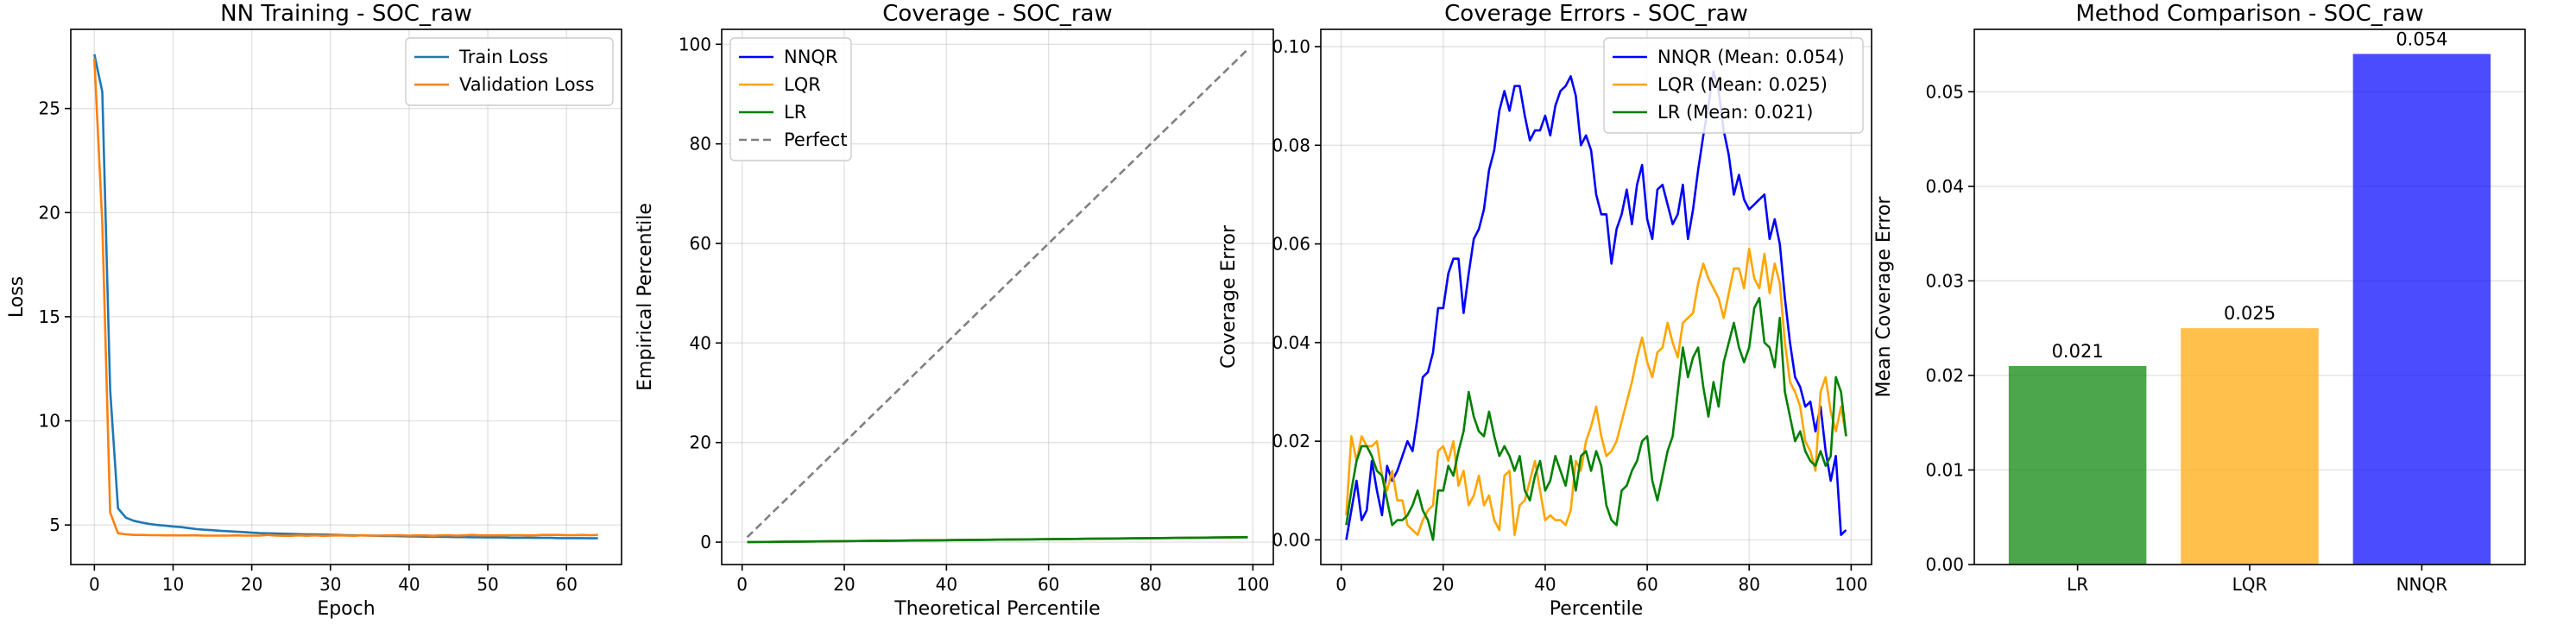 This screenshot has width=2576, height=631. Describe the element at coordinates (1735, 112) in the screenshot. I see `legend-entry: LR (Mean: 0.021)` at that location.